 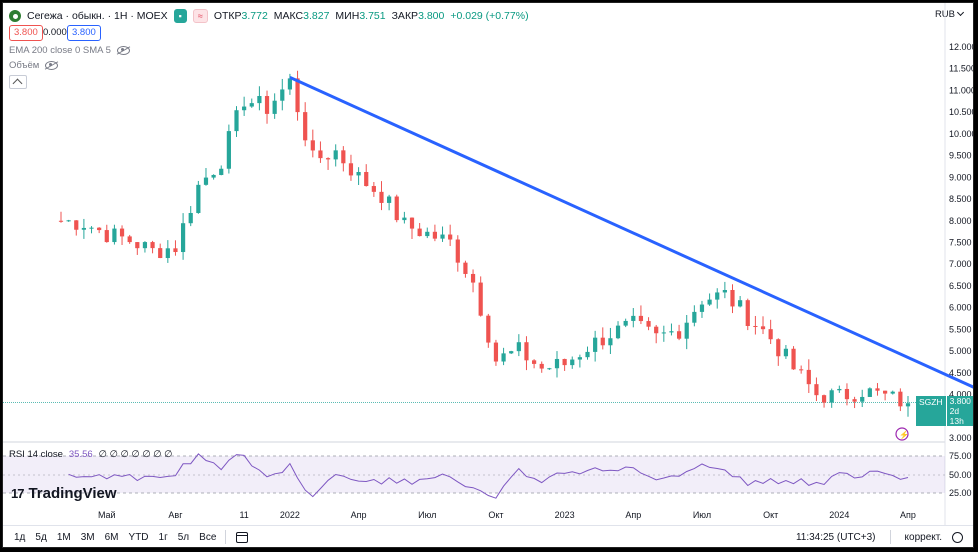 What do you see at coordinates (902, 434) in the screenshot?
I see `lightning-icon` at bounding box center [902, 434].